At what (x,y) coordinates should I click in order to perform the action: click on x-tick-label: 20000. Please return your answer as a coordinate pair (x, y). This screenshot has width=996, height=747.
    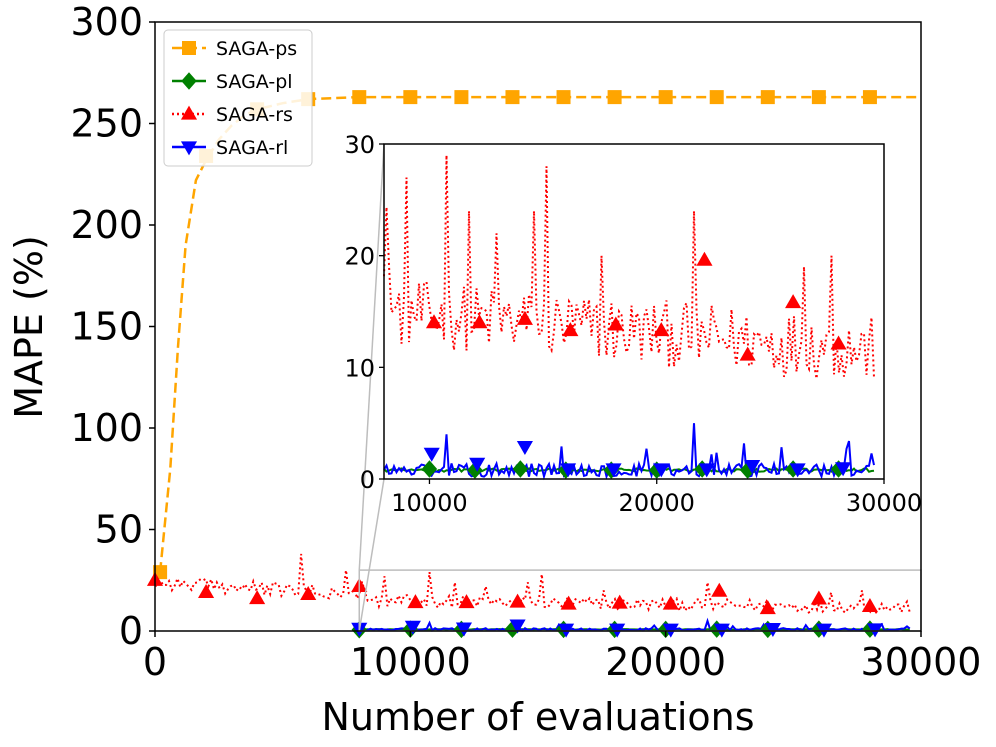
    Looking at the image, I should click on (665, 662).